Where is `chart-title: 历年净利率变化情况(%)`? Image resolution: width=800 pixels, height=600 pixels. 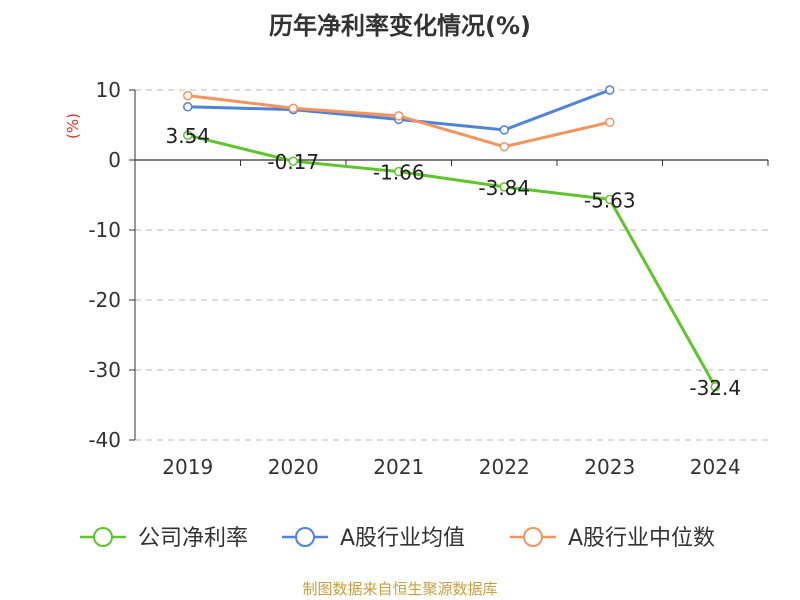 chart-title: 历年净利率变化情况(%) is located at coordinates (400, 26).